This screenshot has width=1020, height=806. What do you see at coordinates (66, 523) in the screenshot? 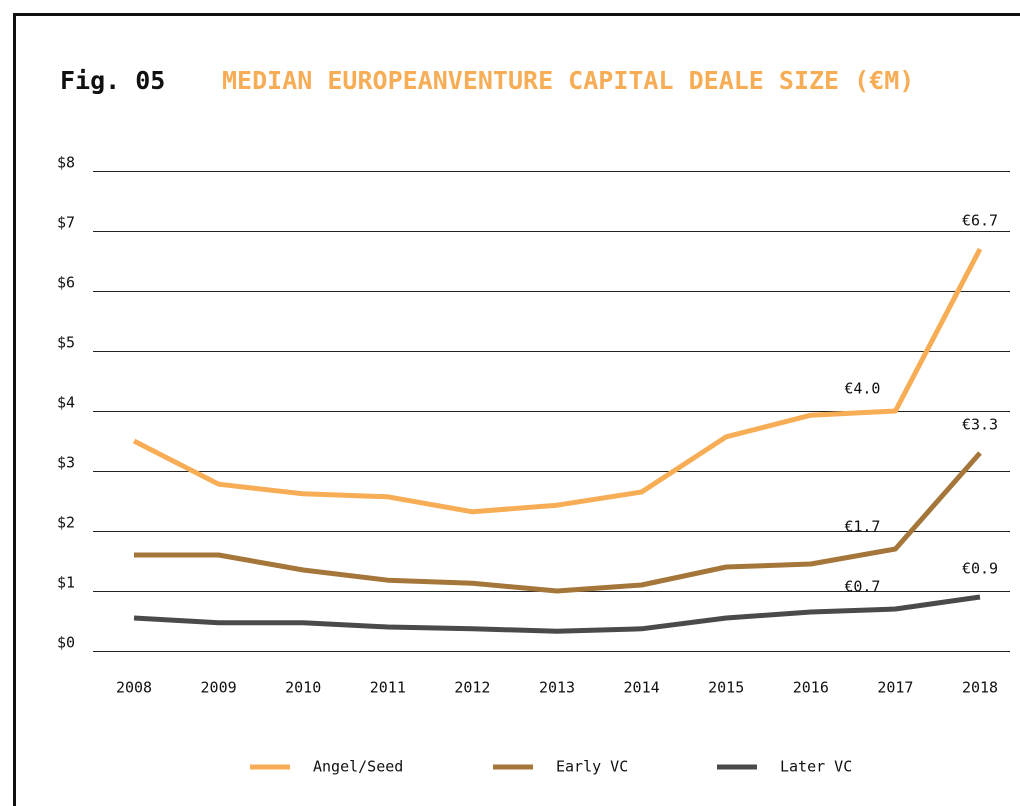
I see `y-tick-label: $2` at bounding box center [66, 523].